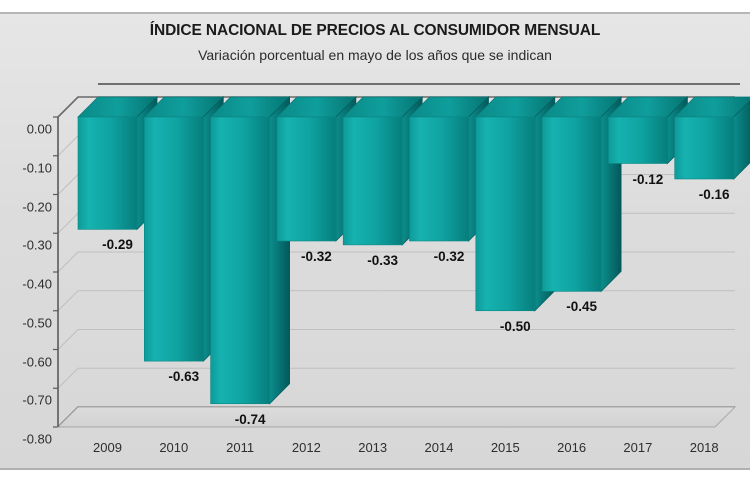 The width and height of the screenshot is (750, 500). I want to click on y-axis-tick-label: -0.10, so click(37, 168).